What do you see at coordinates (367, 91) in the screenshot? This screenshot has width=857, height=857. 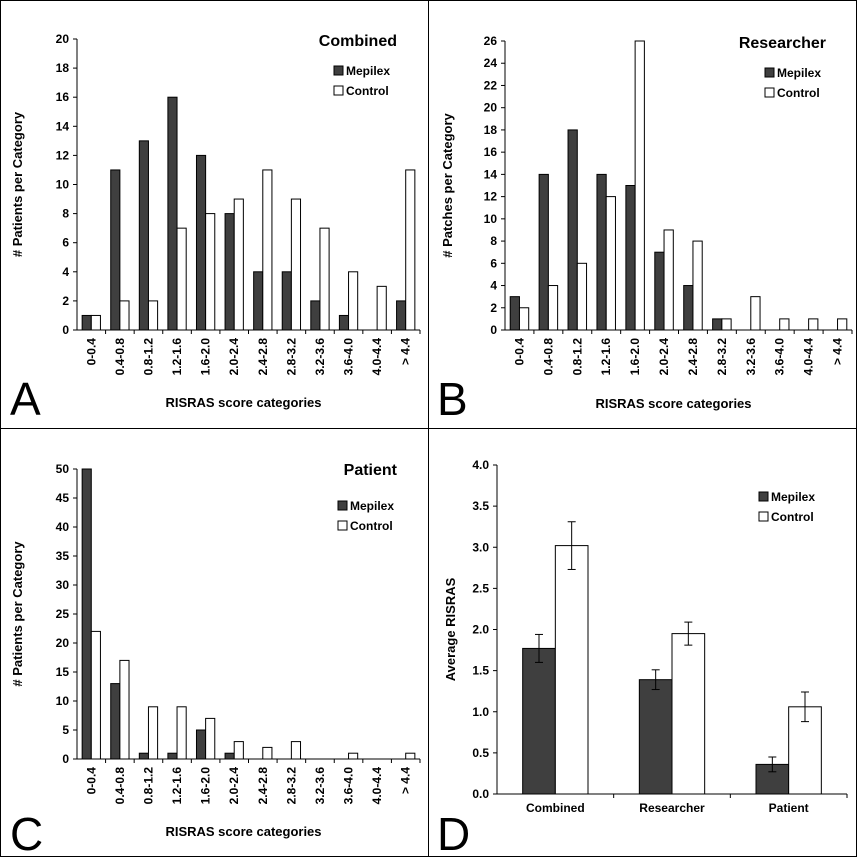 I see `legend-label-control: Control` at bounding box center [367, 91].